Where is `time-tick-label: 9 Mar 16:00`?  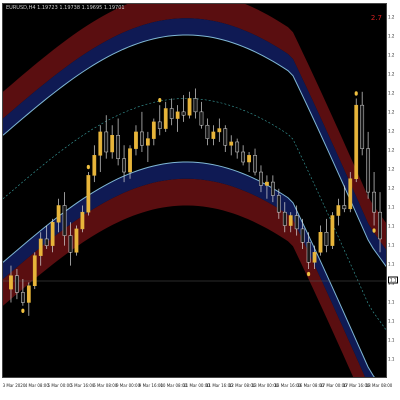 time-tick-label: 9 Mar 16:00 is located at coordinates (150, 385).